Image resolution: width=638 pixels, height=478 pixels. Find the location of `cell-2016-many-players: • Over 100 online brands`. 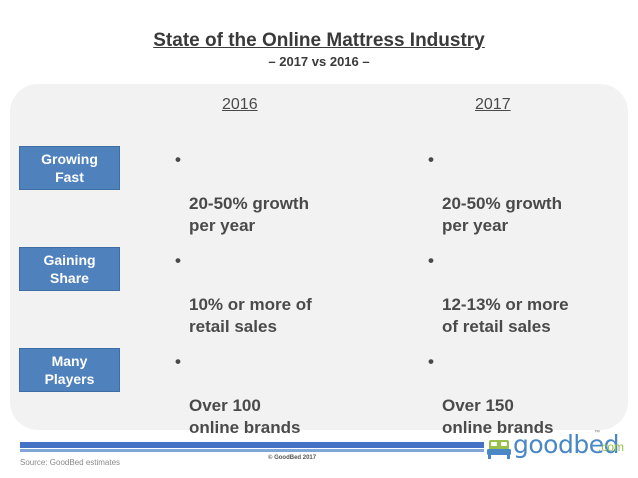

cell-2016-many-players: • Over 100 online brands is located at coordinates (237, 406).